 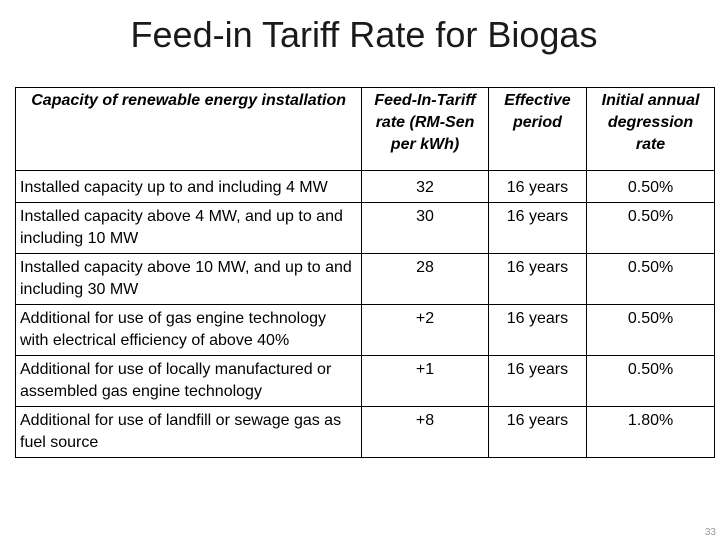 What do you see at coordinates (425, 186) in the screenshot?
I see `cell-rate: 32` at bounding box center [425, 186].